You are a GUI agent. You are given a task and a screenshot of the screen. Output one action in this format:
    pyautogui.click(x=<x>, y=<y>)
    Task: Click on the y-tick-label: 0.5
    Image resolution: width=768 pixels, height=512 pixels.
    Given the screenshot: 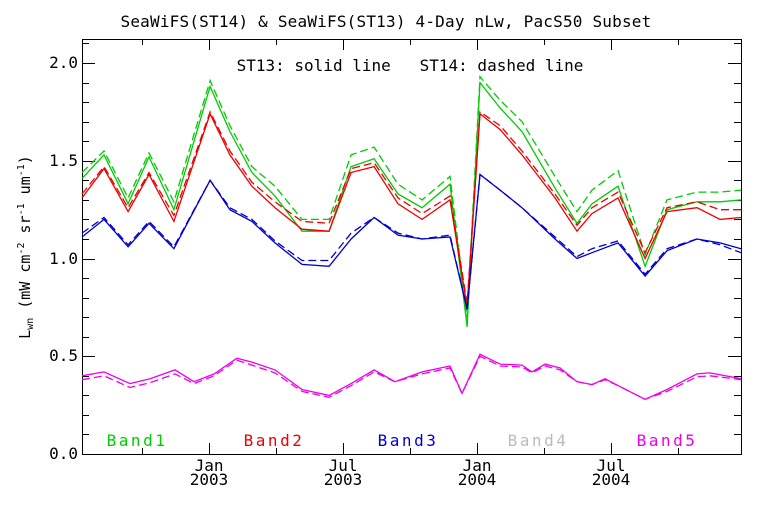 What is the action you would take?
    pyautogui.click(x=63, y=356)
    